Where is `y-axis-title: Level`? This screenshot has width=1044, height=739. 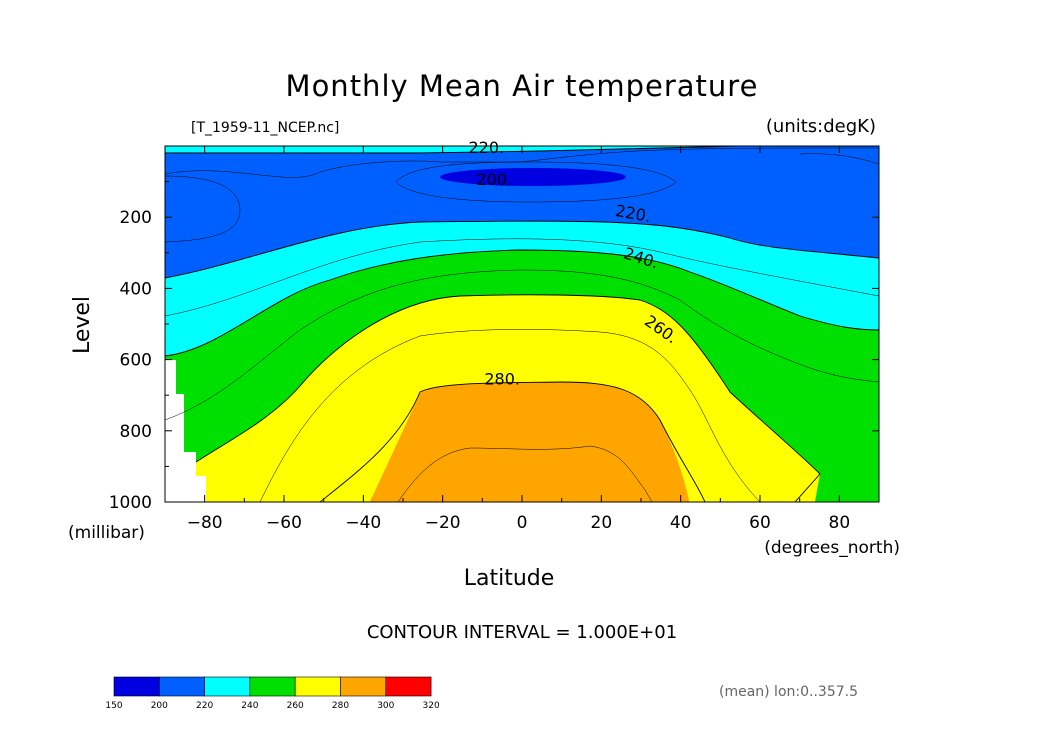
y-axis-title: Level is located at coordinates (82, 325).